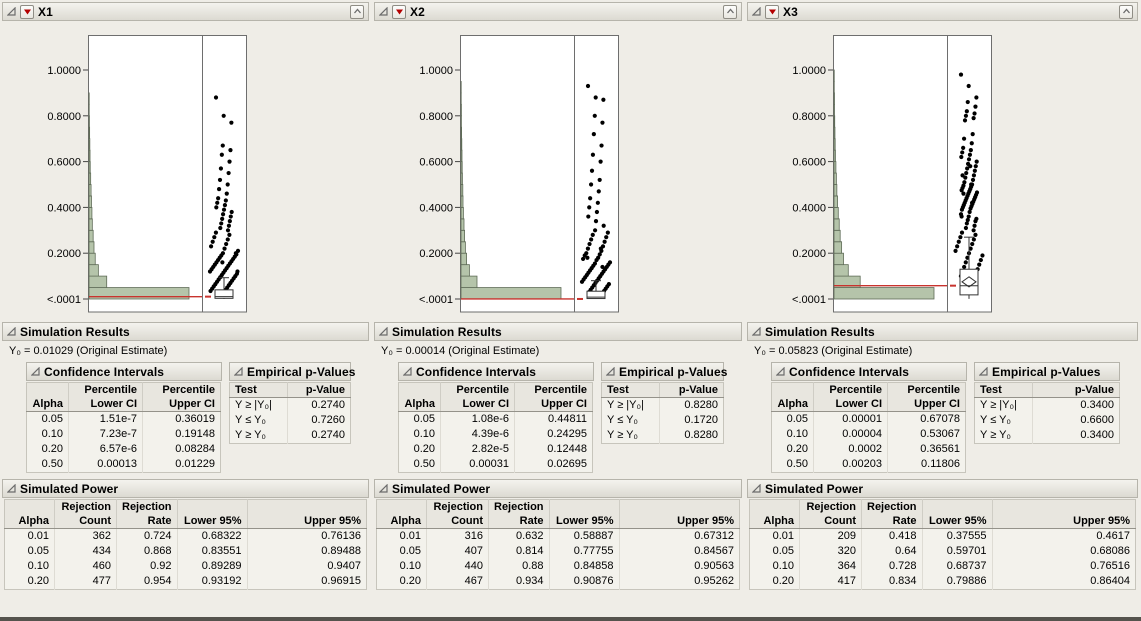 The width and height of the screenshot is (1141, 621). I want to click on axis-tick-label: <.0001, so click(436, 300).